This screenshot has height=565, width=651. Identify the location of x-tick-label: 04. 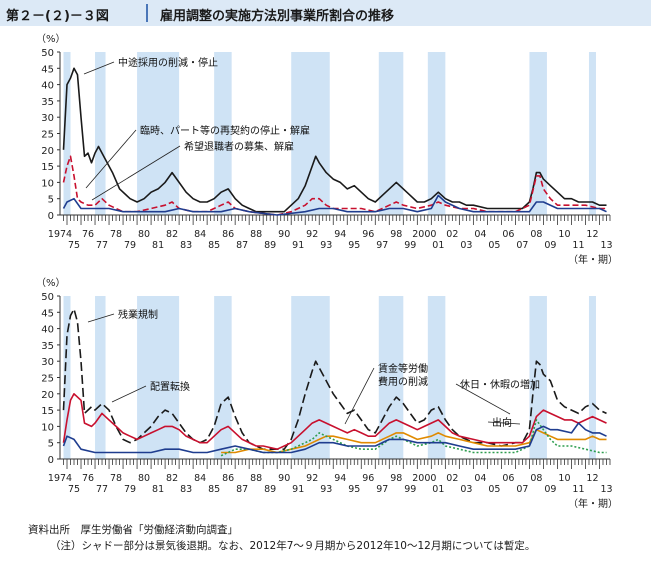
(480, 478).